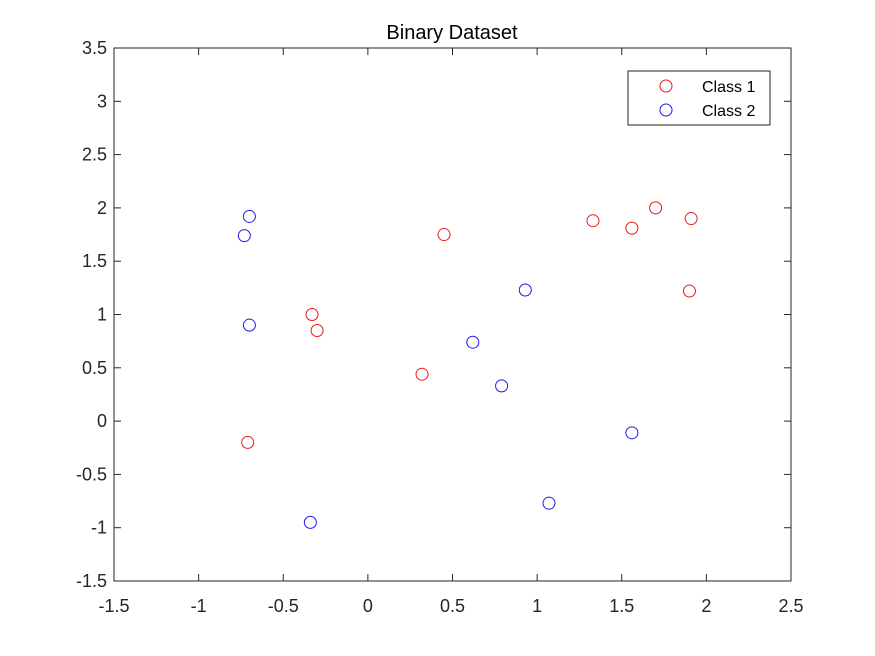 The height and width of the screenshot is (656, 875). I want to click on y-tick-label: 1, so click(102, 315).